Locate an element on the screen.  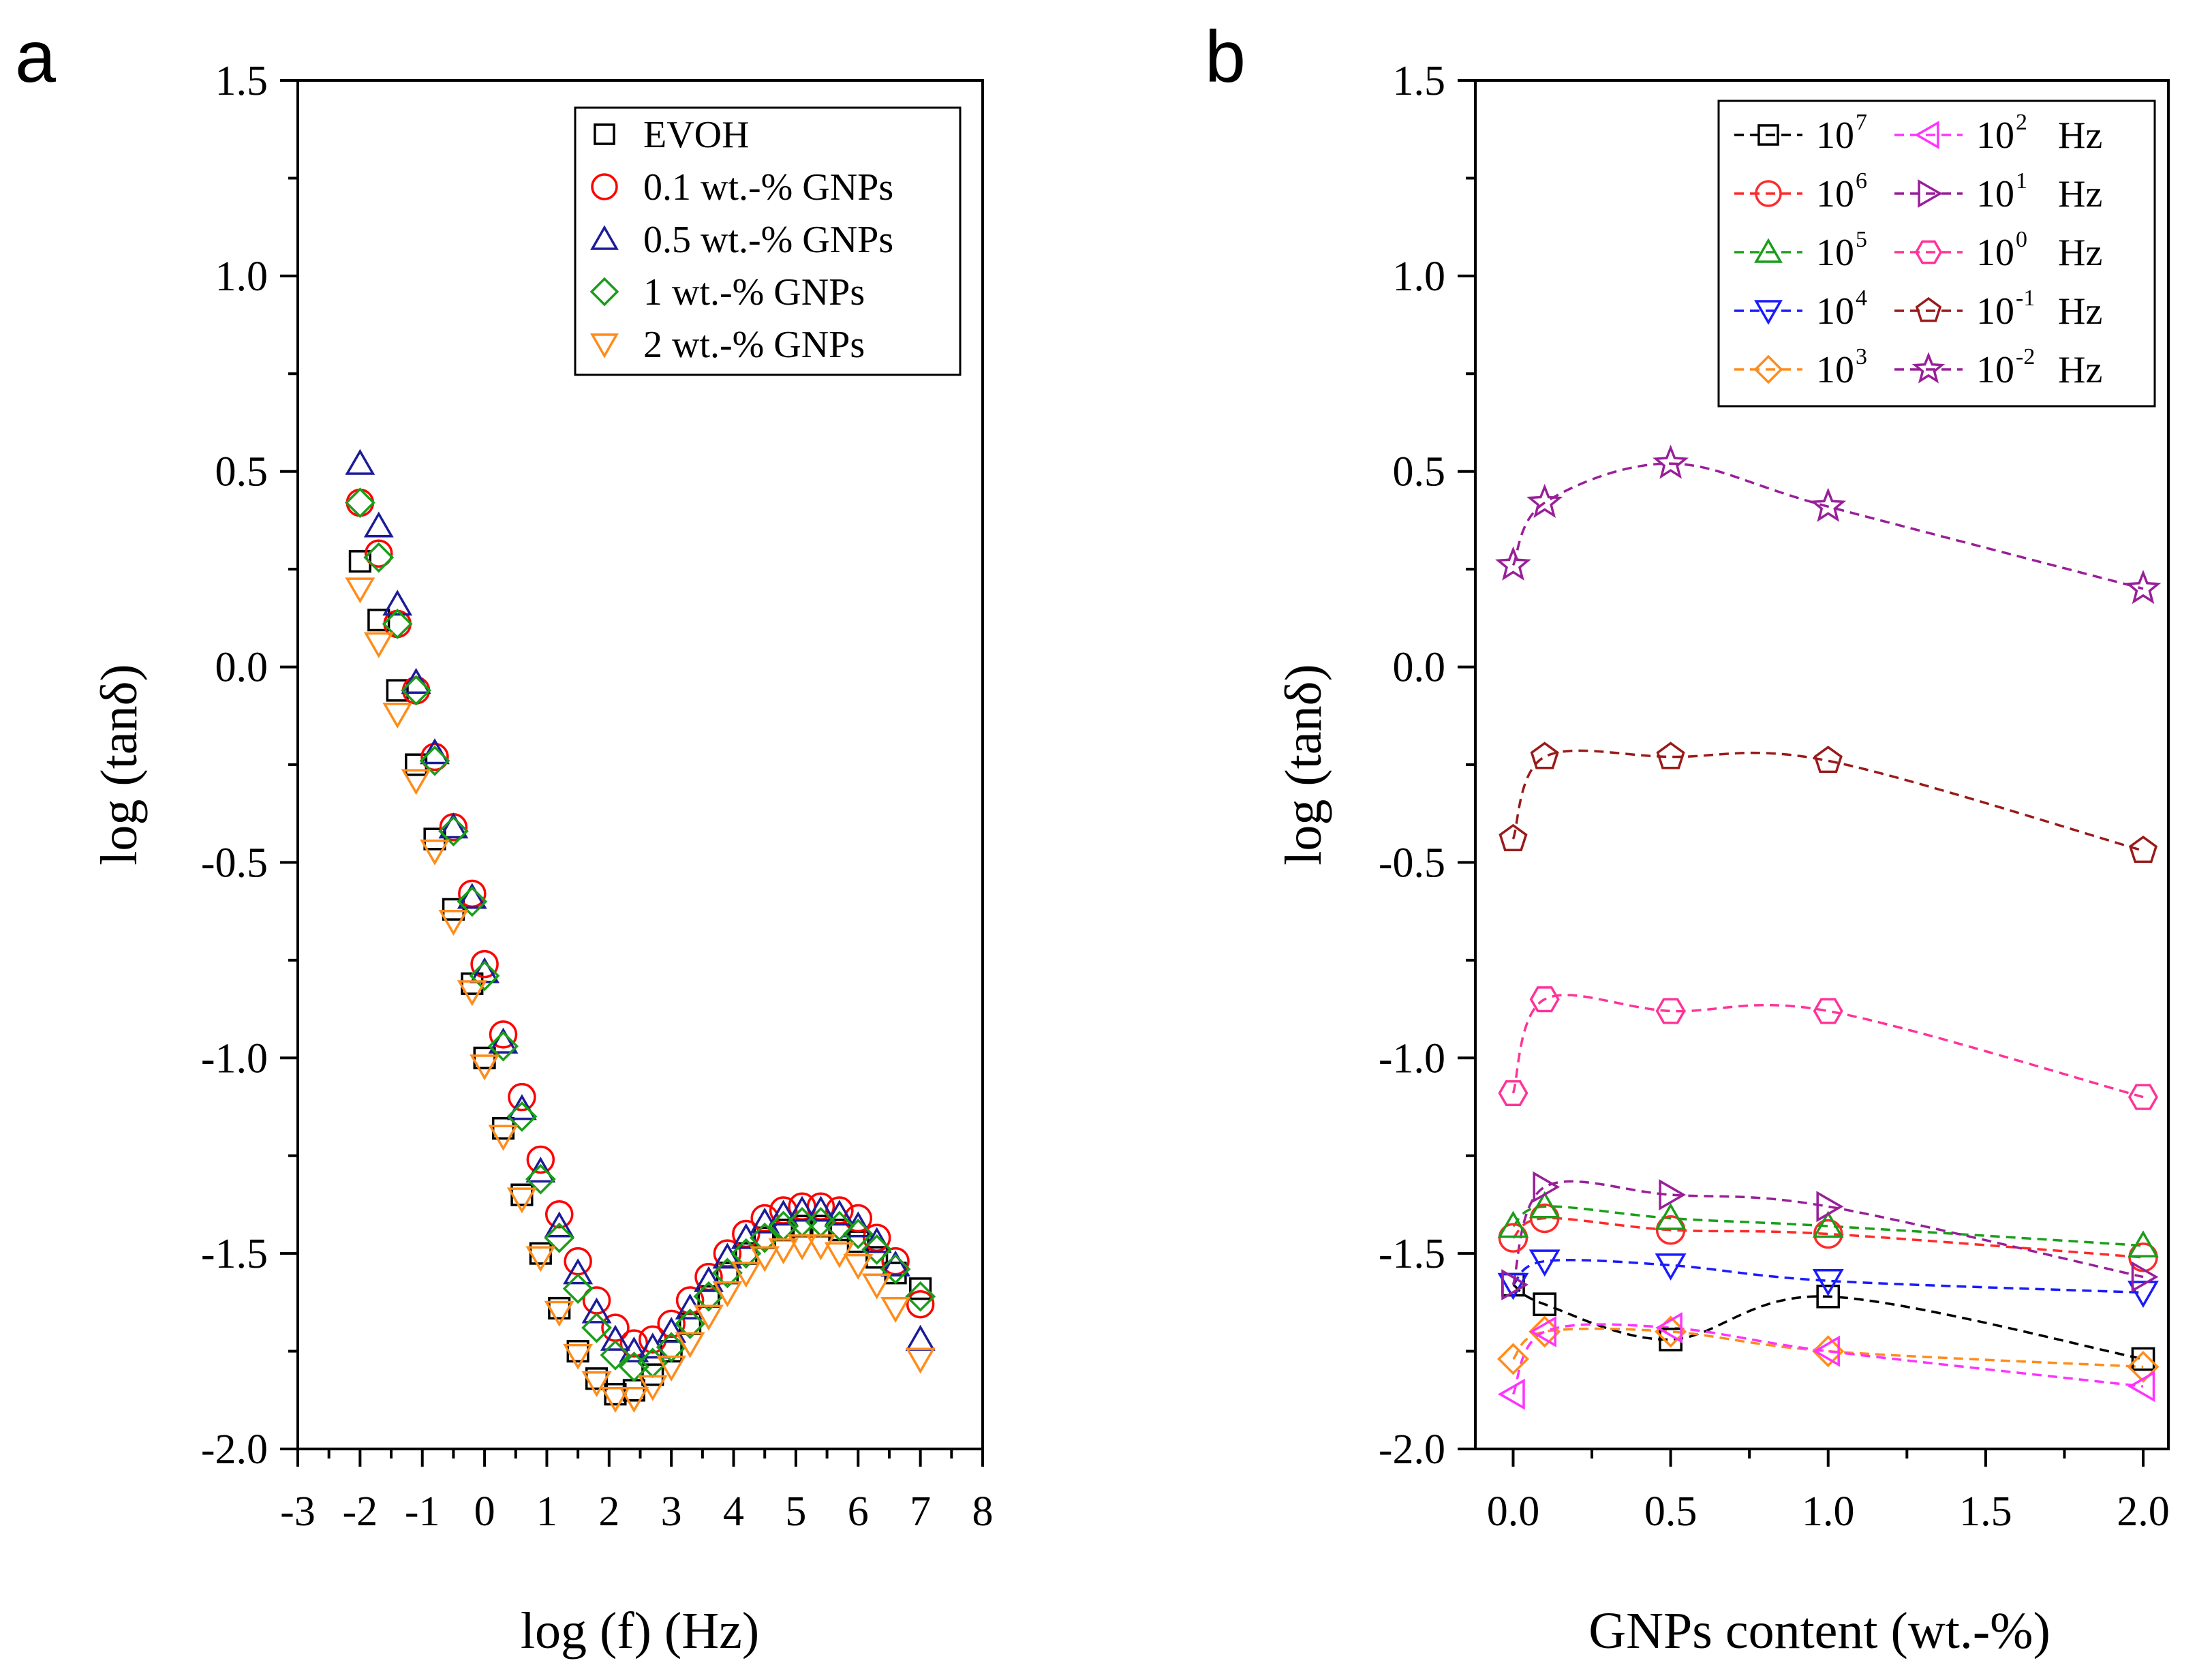
panel-b-y-tick-label: -1.0 is located at coordinates (1412, 1058).